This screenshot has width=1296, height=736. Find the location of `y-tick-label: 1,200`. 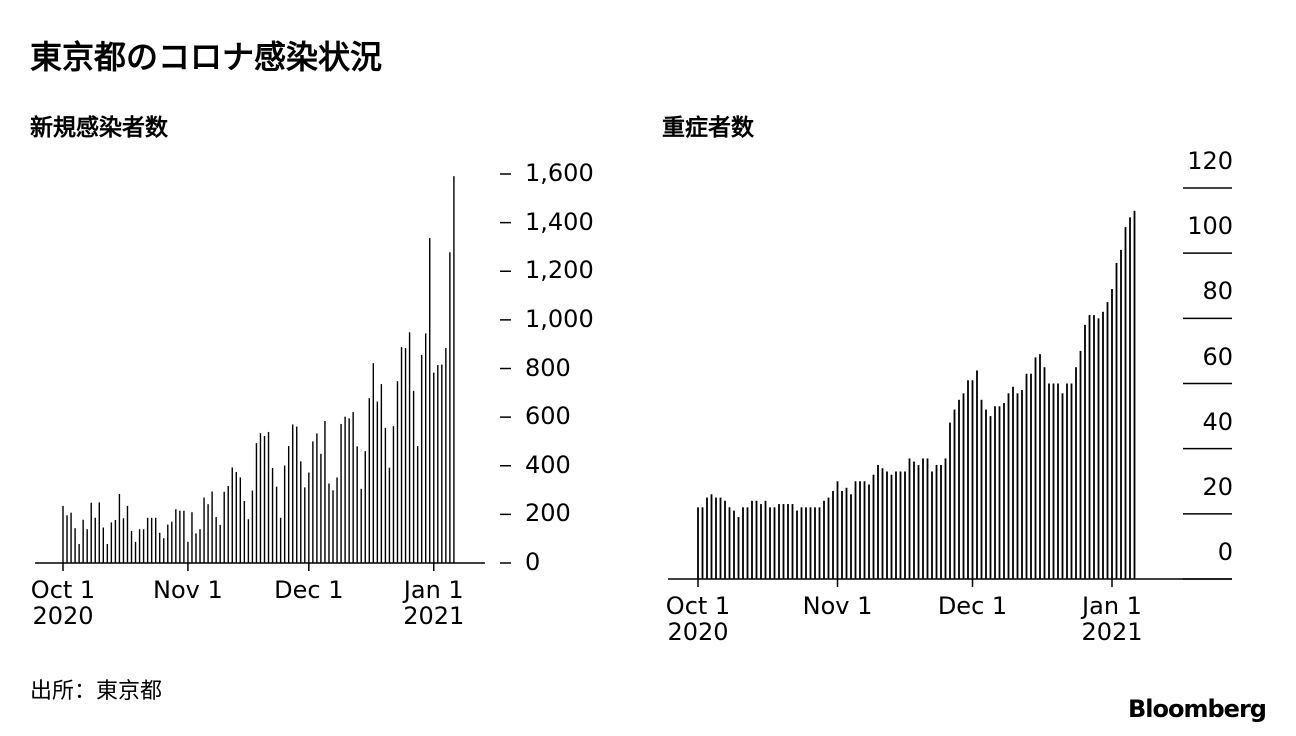

y-tick-label: 1,200 is located at coordinates (559, 270).